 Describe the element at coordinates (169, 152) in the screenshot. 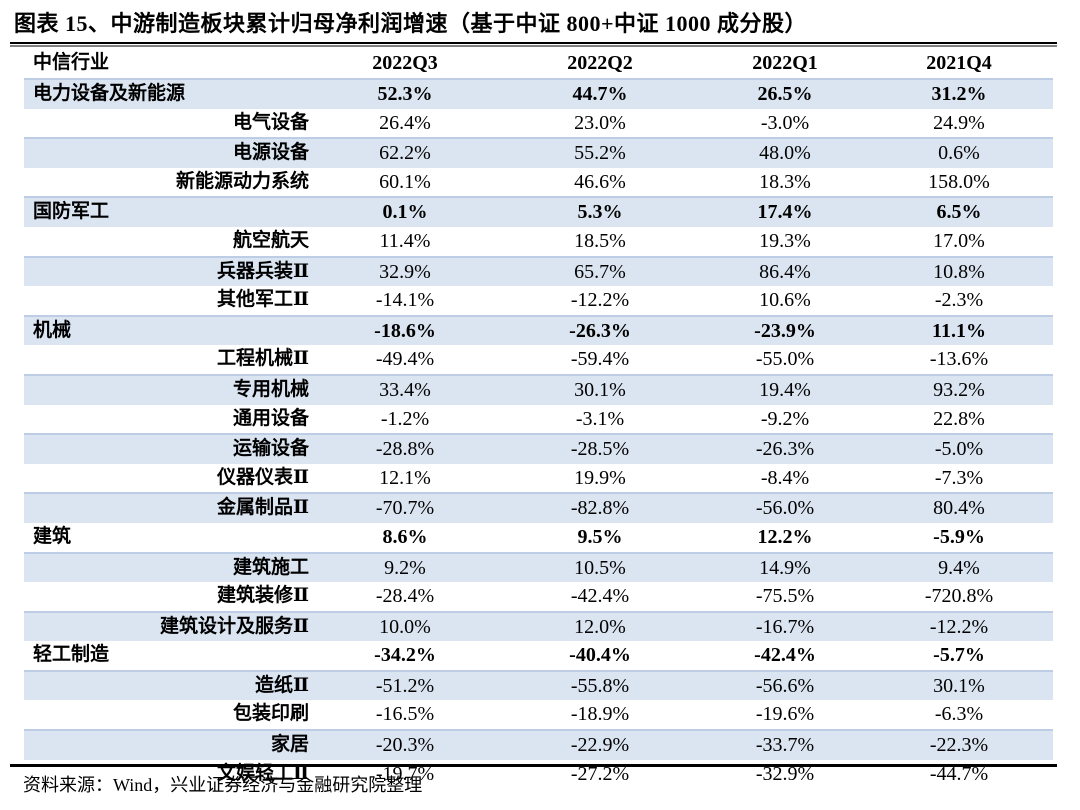

I see `industry-name-cell: 电源设备` at that location.